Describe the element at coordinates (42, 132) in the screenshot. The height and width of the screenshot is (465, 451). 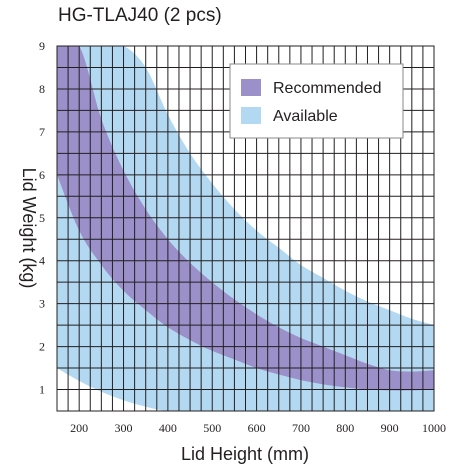
I see `y-tick-label: 7` at that location.